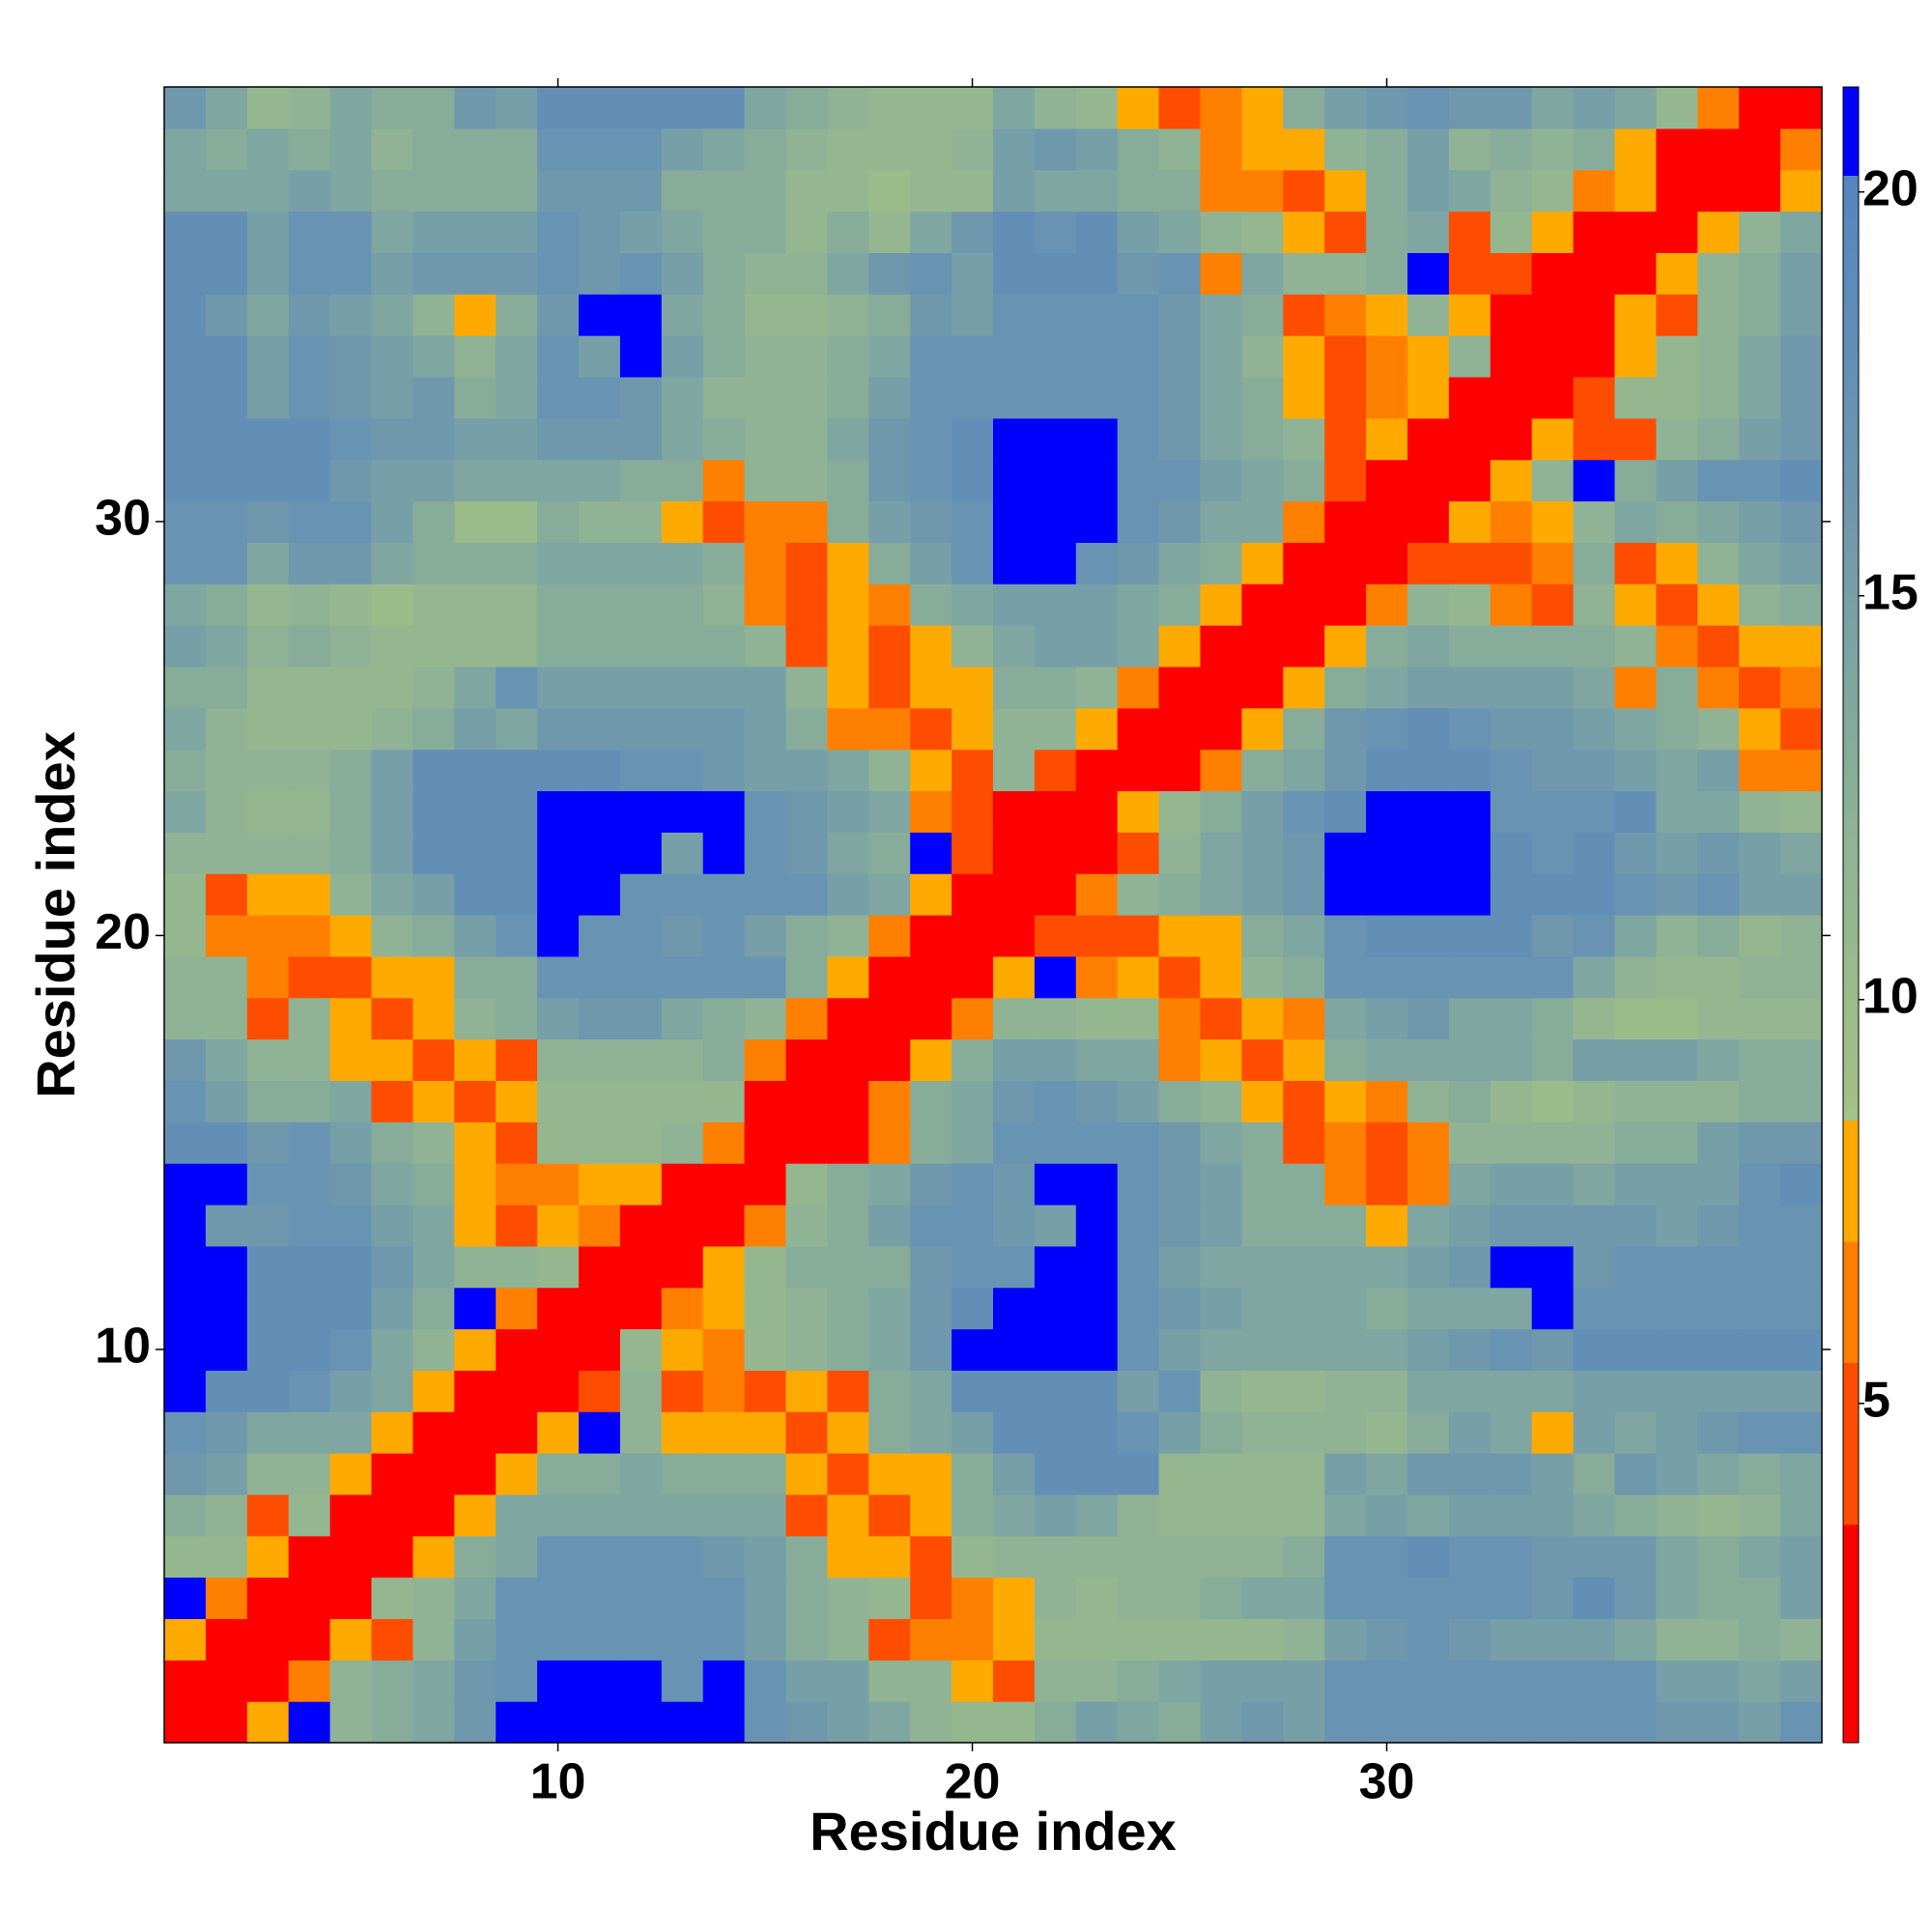 This screenshot has width=1932, height=1932. I want to click on colorbar-tick-label: 5, so click(1876, 1401).